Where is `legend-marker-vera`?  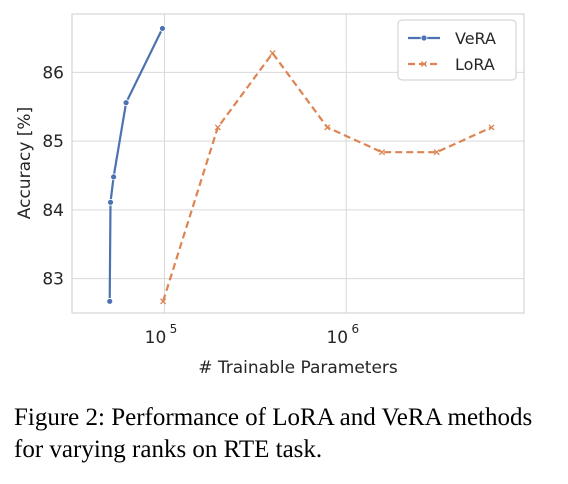 legend-marker-vera is located at coordinates (424, 38).